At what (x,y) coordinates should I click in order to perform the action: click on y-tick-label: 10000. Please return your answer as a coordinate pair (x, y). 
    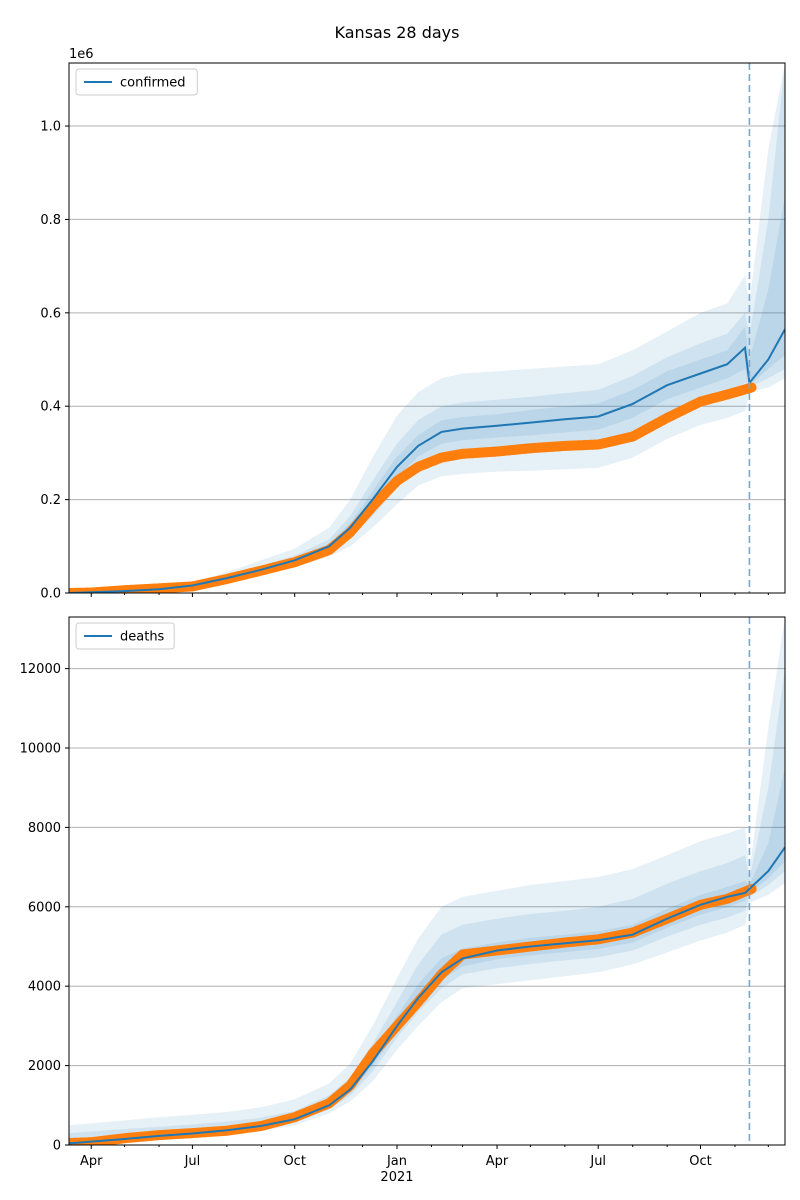
    Looking at the image, I should click on (40, 749).